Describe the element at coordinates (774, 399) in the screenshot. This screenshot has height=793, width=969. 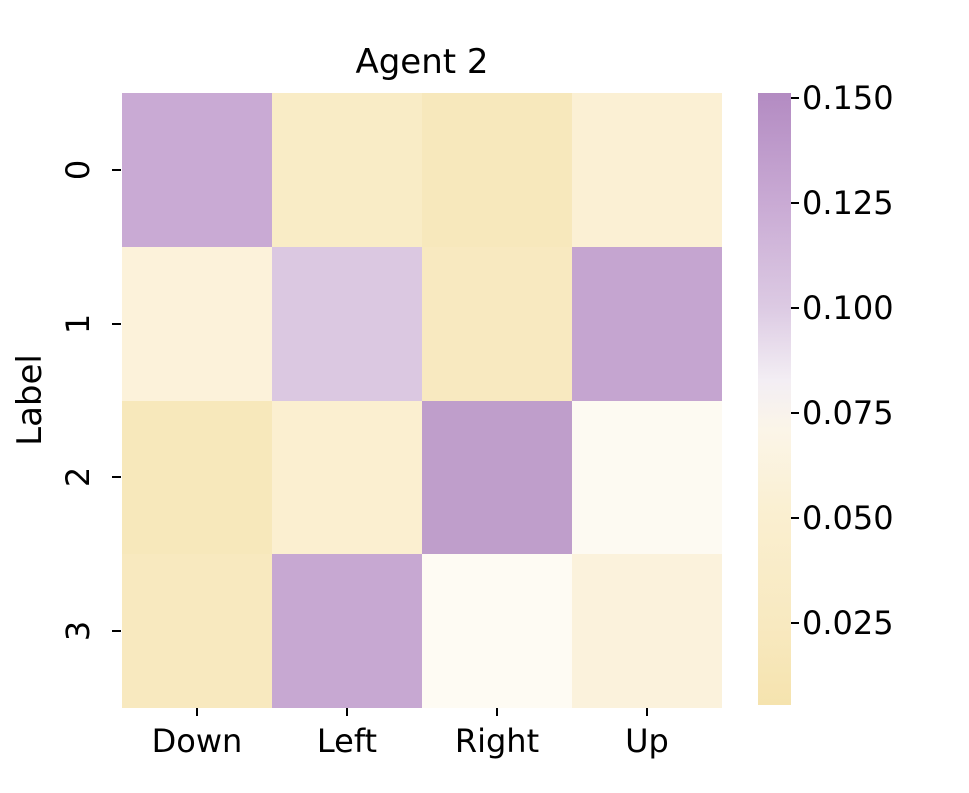
I see `colorbar` at that location.